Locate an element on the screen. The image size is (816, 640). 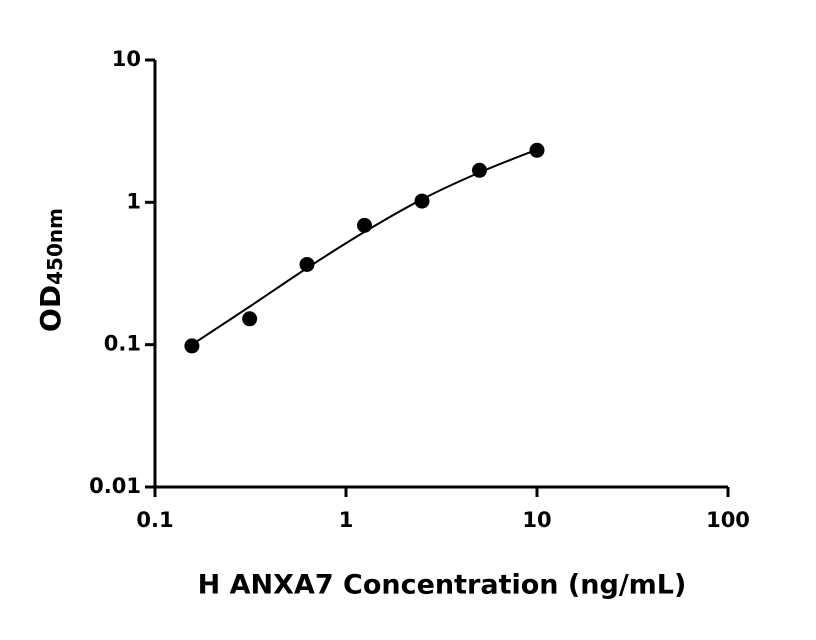
x-tick-label: 10 is located at coordinates (536, 520).